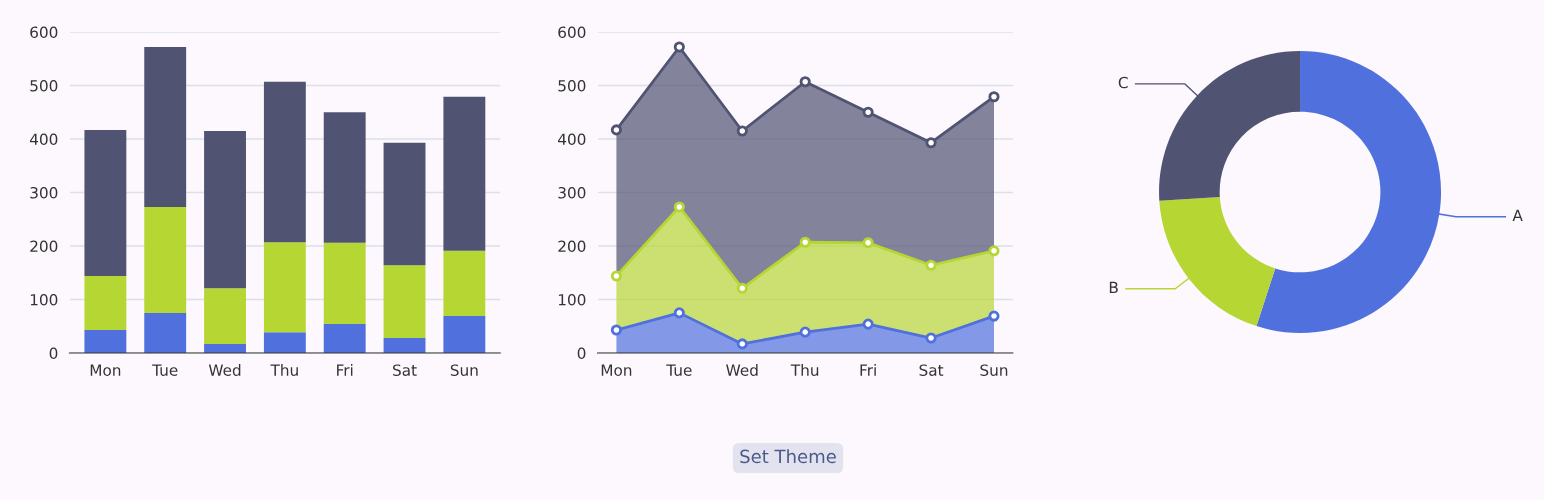 This screenshot has width=1544, height=500. Describe the element at coordinates (1113, 287) in the screenshot. I see `slice-label: B` at that location.